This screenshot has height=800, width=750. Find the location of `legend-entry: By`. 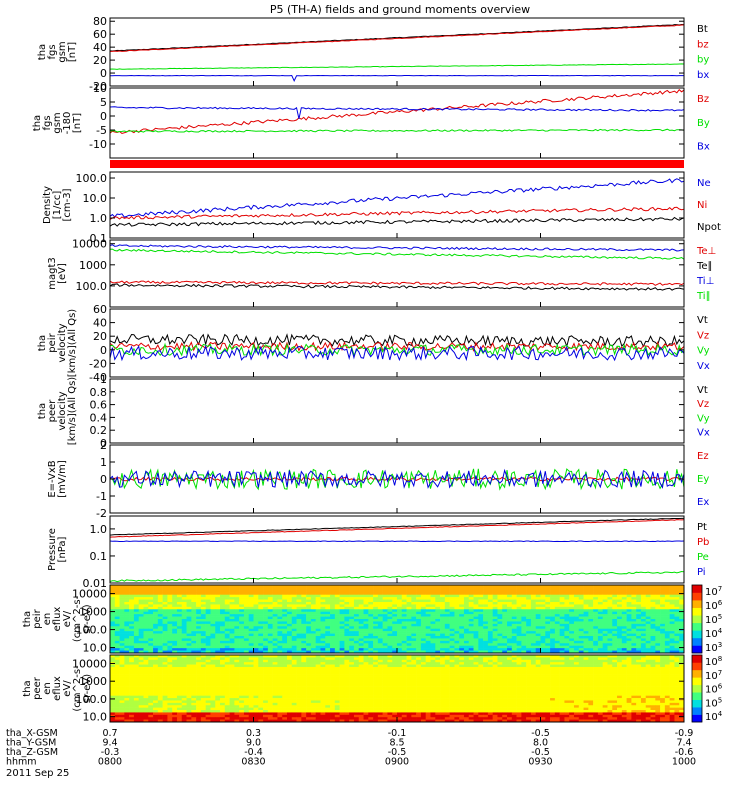

legend-entry: By is located at coordinates (703, 123).